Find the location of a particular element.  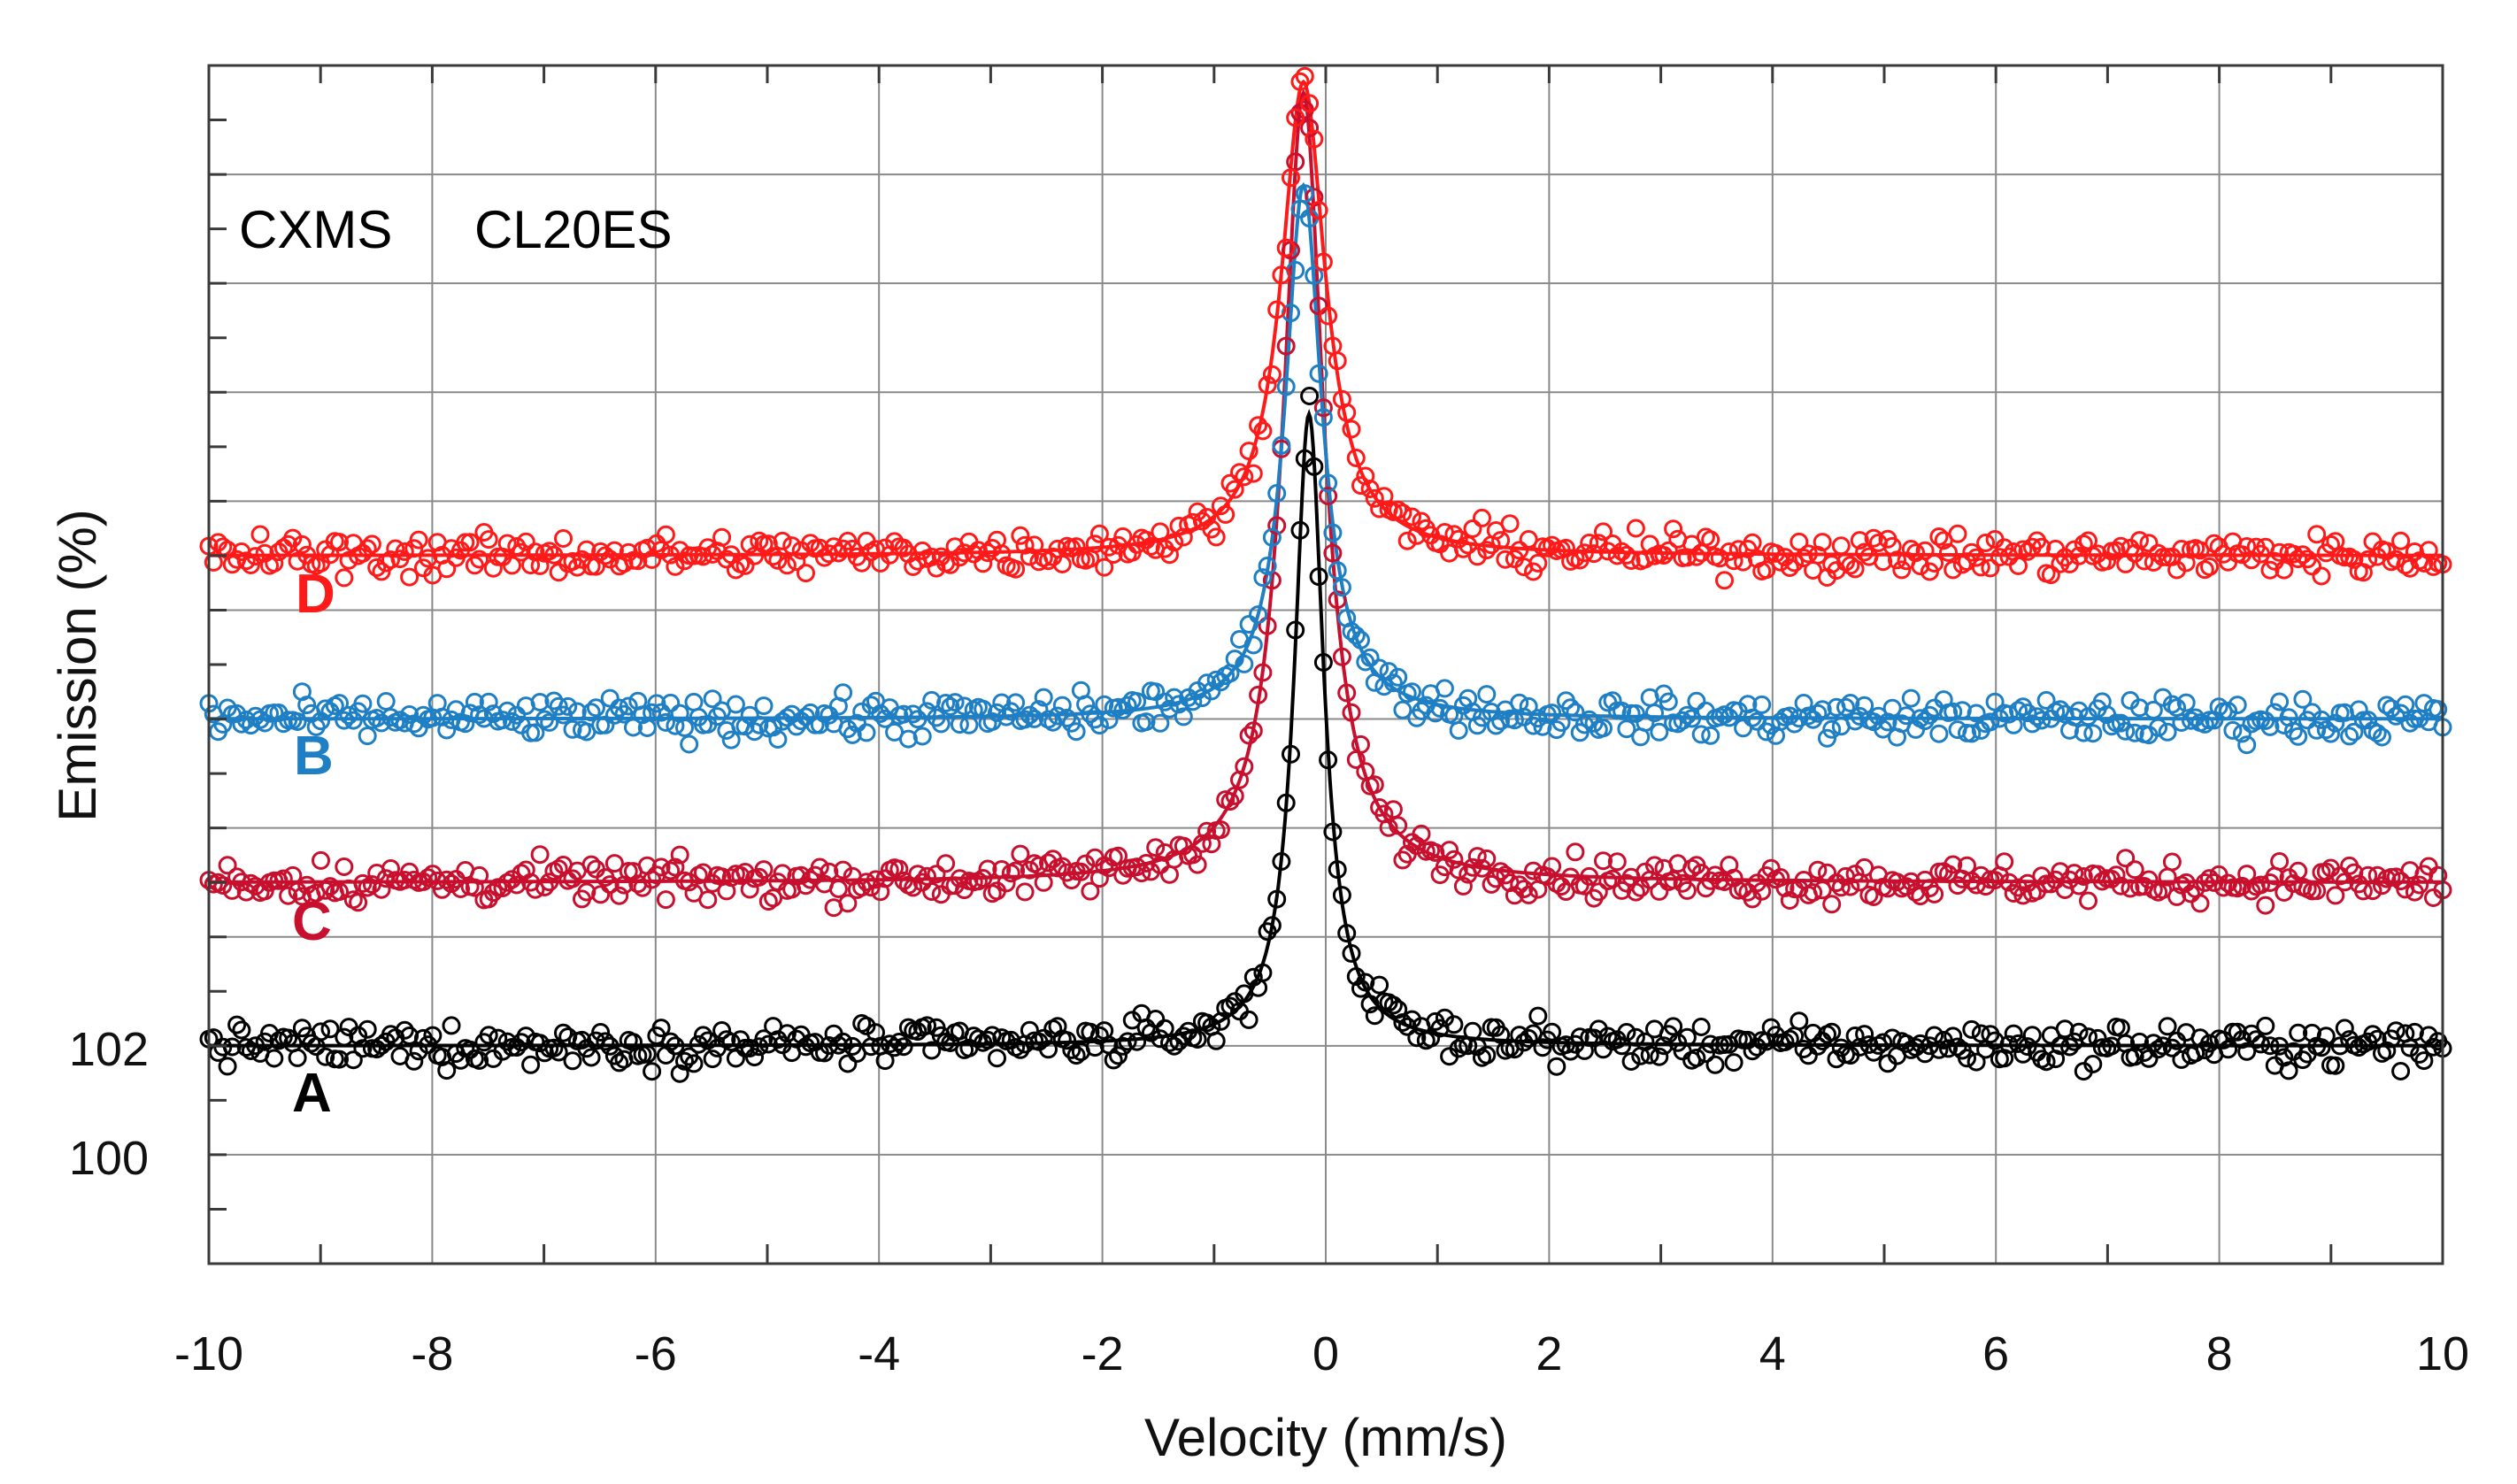

x-tick-label: 4 is located at coordinates (1772, 1353).